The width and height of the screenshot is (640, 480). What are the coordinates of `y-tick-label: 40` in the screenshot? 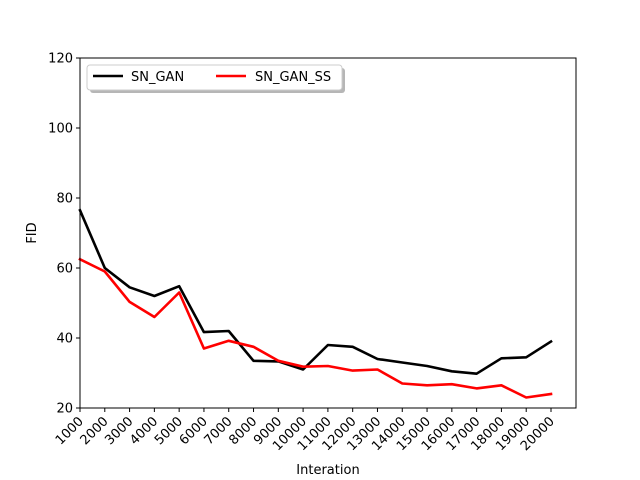 It's located at (64, 339).